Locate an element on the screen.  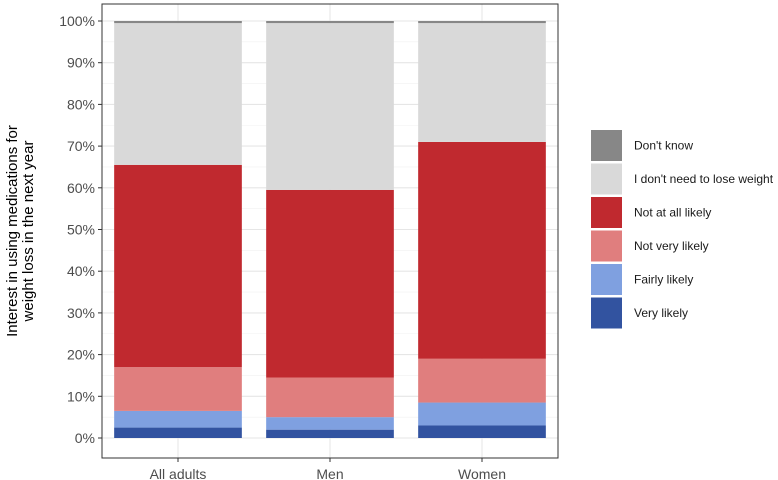
legend-label: Don't know is located at coordinates (663, 146).